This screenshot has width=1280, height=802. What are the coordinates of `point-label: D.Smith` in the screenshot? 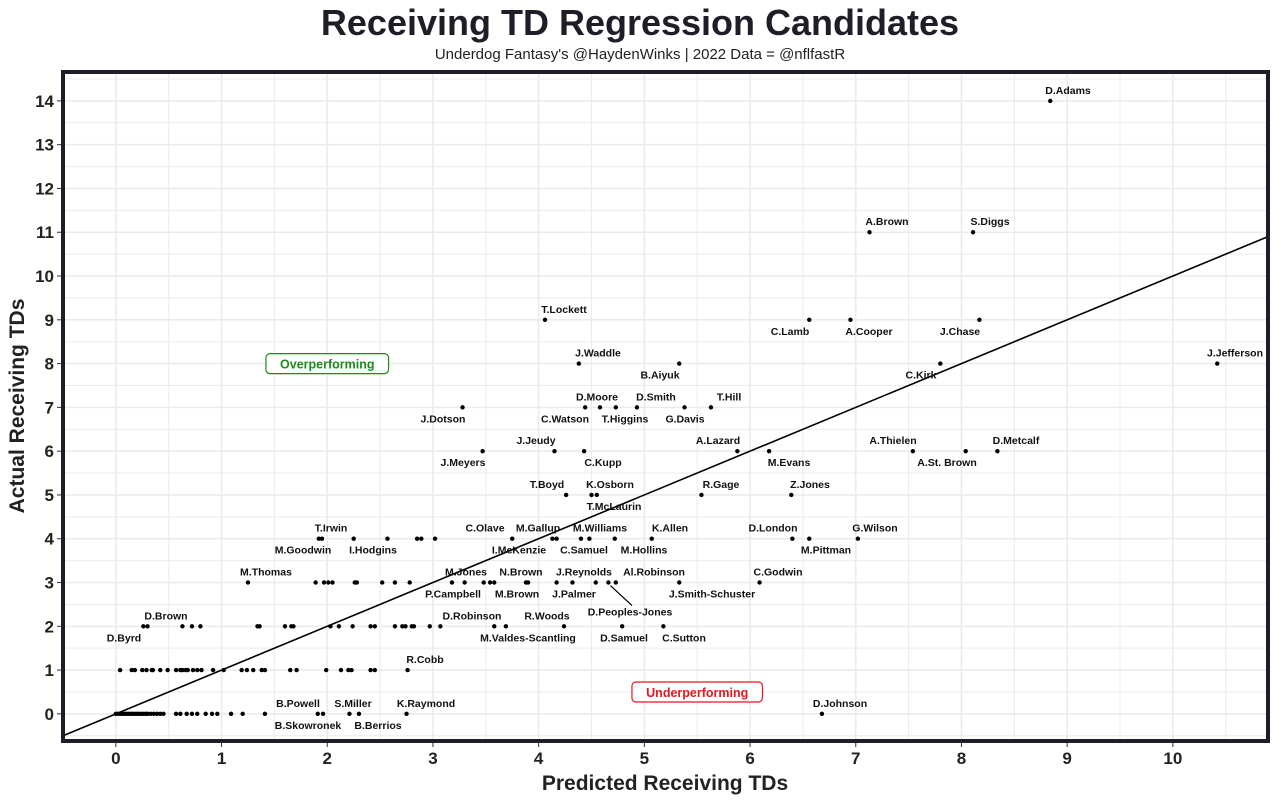 It's located at (656, 397).